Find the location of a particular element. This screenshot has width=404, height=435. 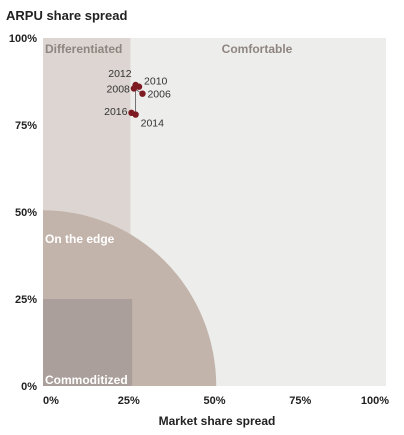

y-axis-ticks: 0% 25% 50% 75% 100% is located at coordinates (23, 213).